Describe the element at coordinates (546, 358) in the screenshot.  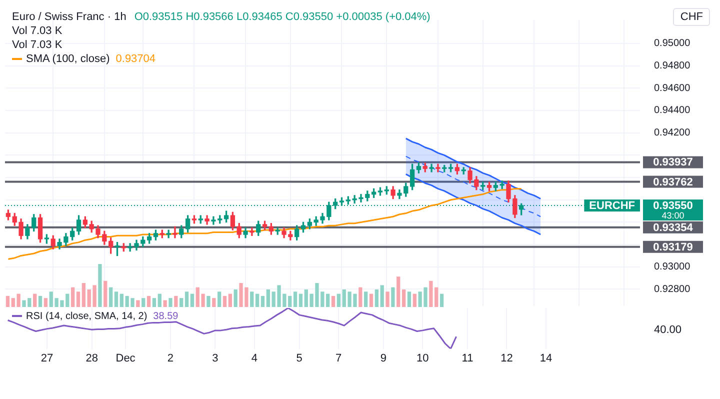
I see `x-tick-label: 14` at that location.